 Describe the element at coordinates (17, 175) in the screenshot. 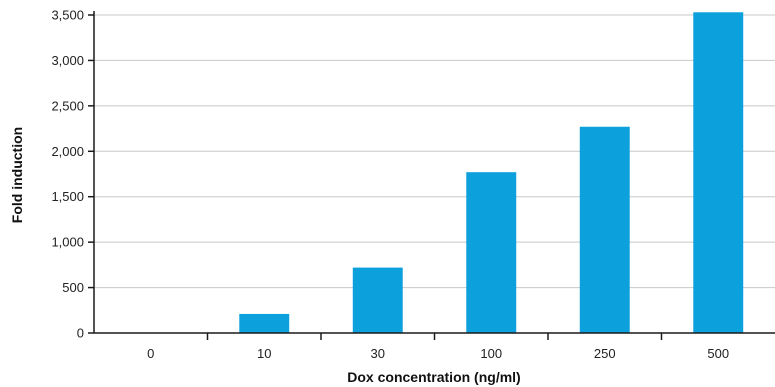

I see `y-axis-title: Fold induction` at that location.